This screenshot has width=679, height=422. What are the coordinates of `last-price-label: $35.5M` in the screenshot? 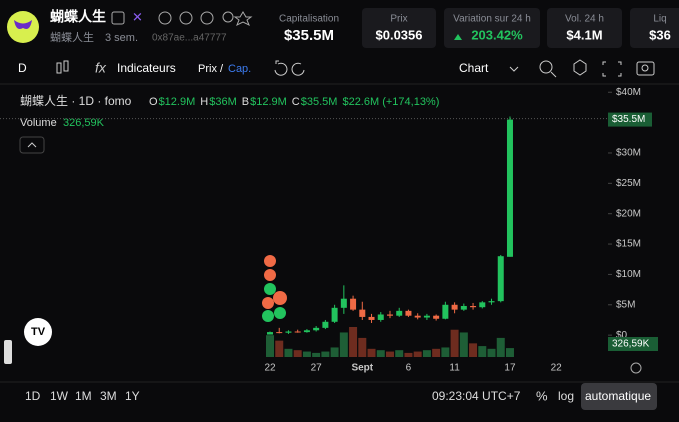 It's located at (628, 119).